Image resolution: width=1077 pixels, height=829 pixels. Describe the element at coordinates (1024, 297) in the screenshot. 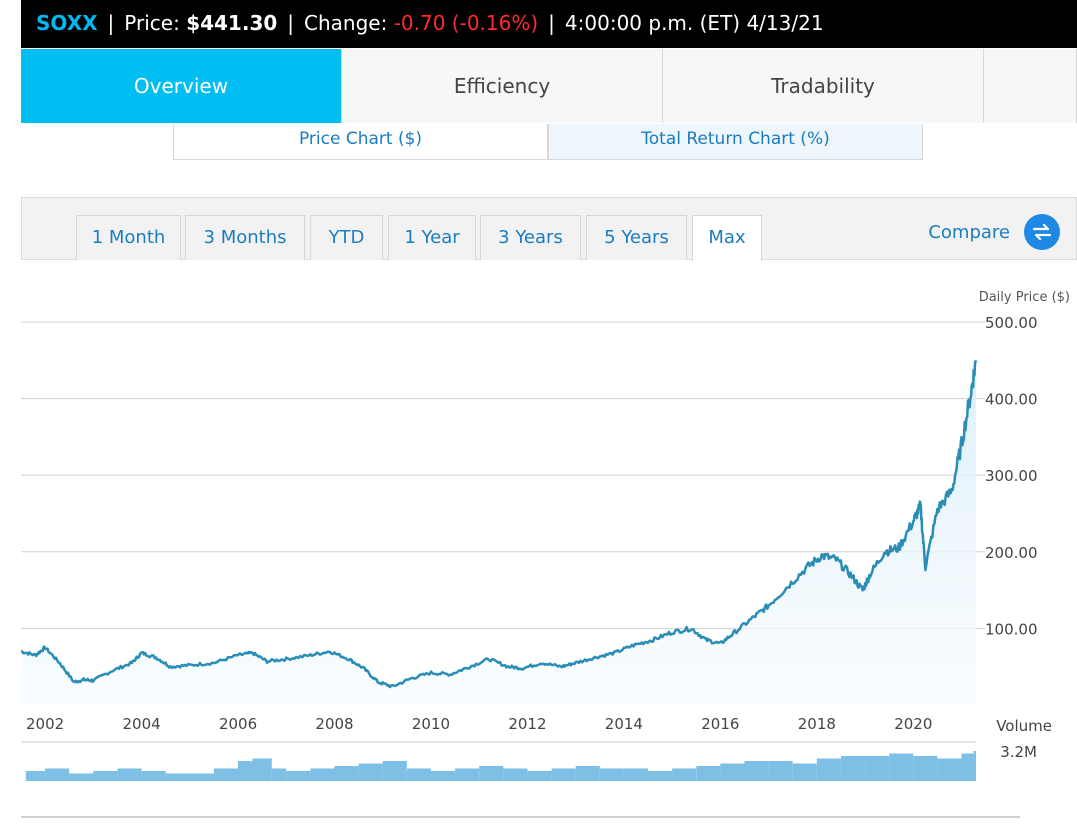

I see `y-axis-title: Daily Price ($)` at that location.